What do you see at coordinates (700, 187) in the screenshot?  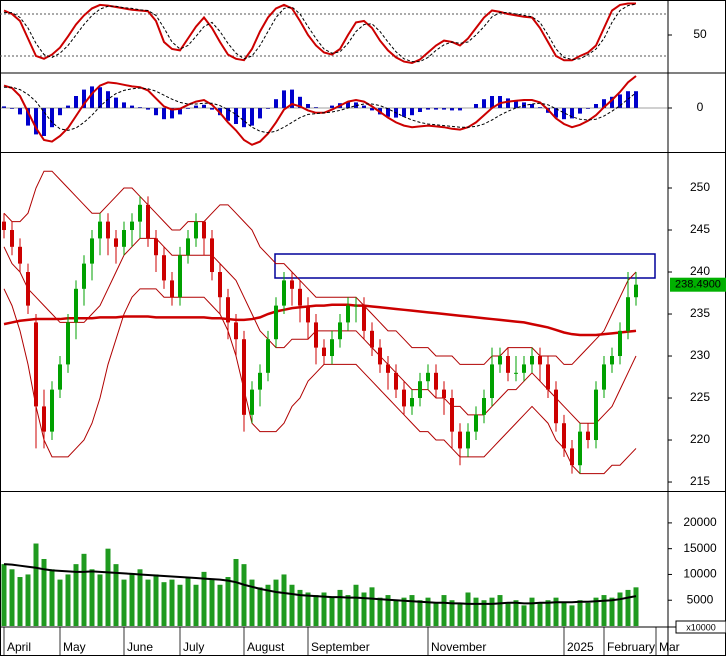 I see `y-tick-label: 250` at bounding box center [700, 187].